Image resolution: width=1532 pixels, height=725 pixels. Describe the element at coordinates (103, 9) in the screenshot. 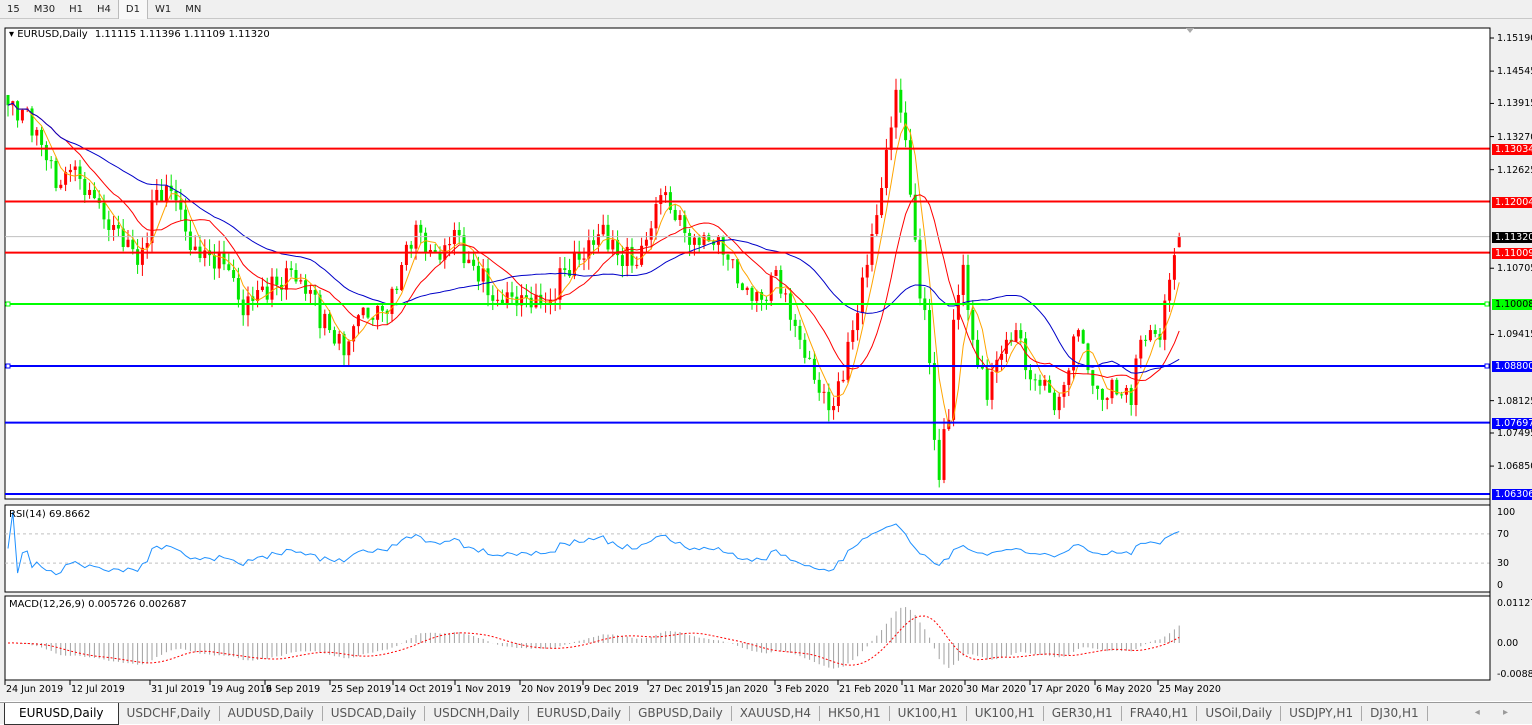

I see `timeframe-H4: H4` at that location.